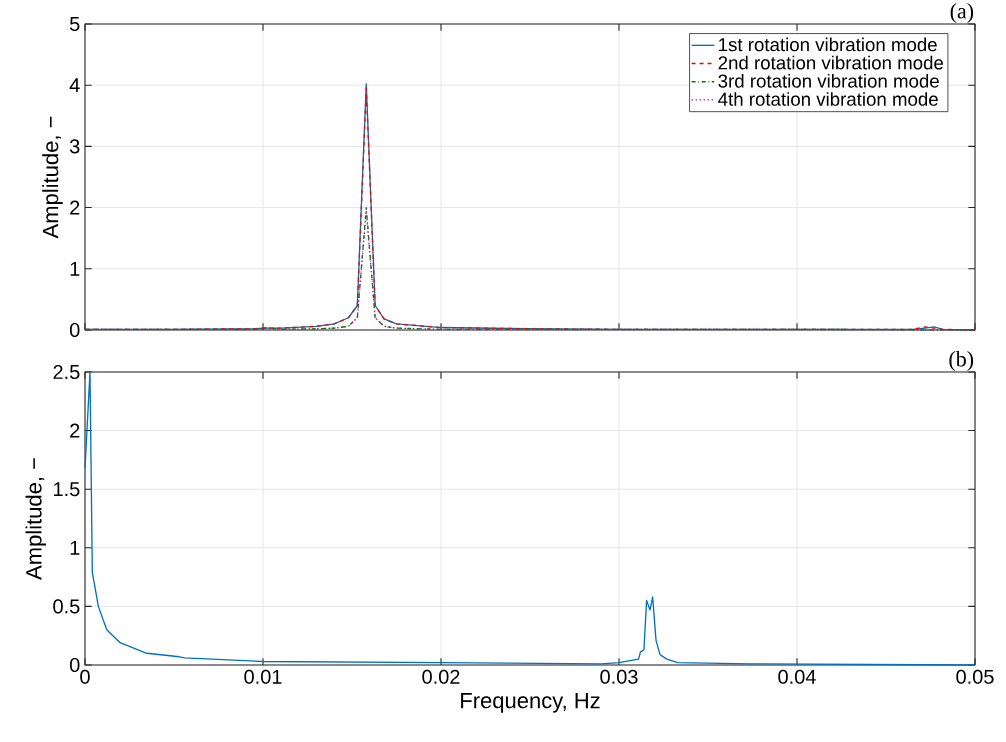  I want to click on x-tick-label: 0.05, so click(975, 676).